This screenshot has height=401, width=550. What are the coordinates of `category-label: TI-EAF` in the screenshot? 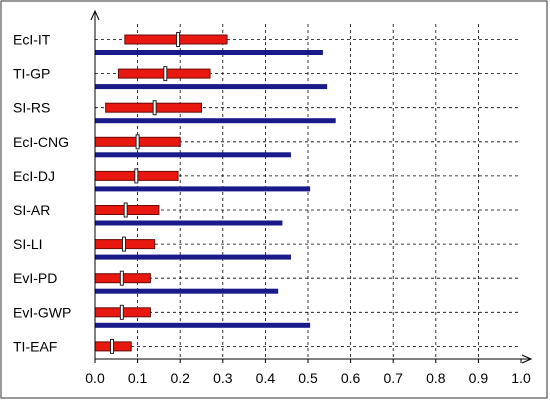 It's located at (35, 346).